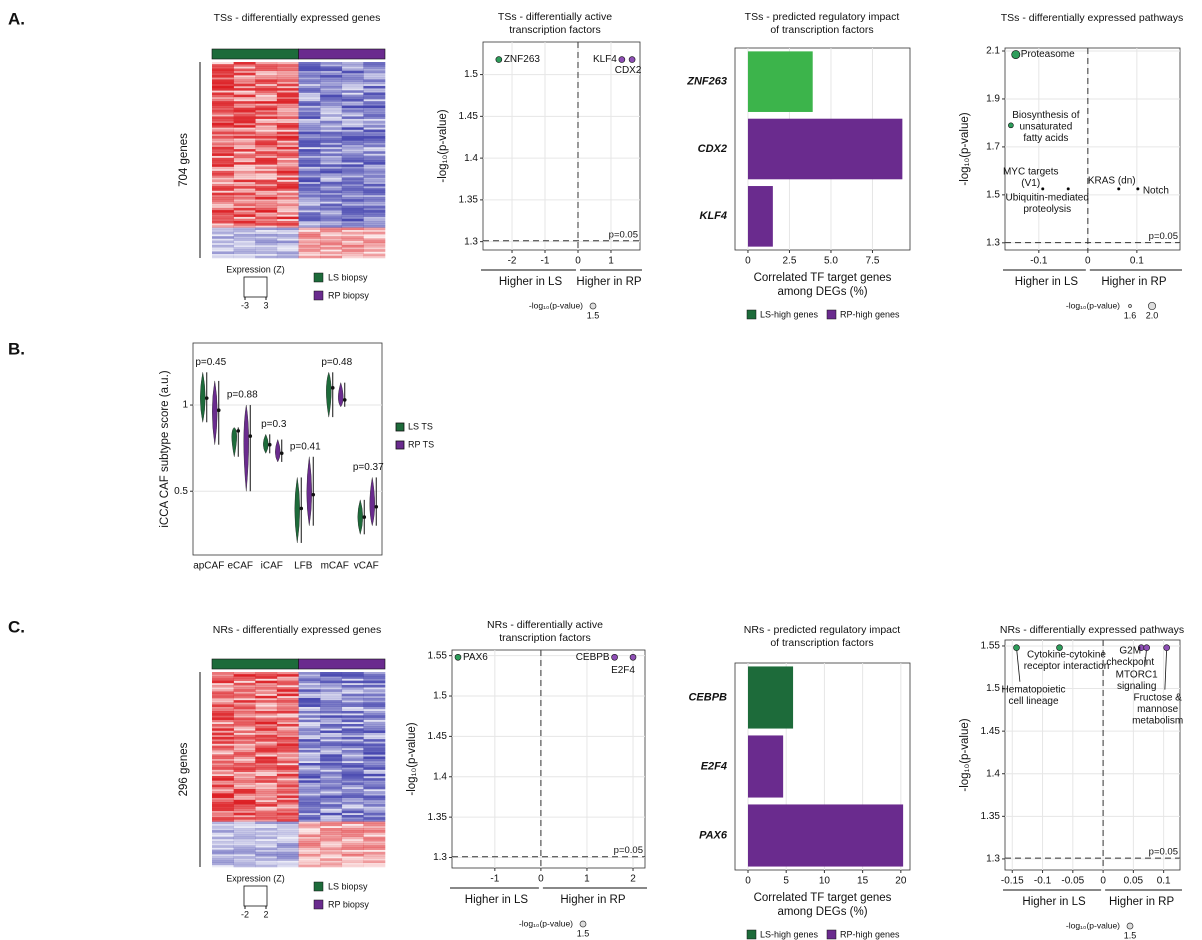 The width and height of the screenshot is (1202, 940). I want to click on point-label: CDX2, so click(628, 70).